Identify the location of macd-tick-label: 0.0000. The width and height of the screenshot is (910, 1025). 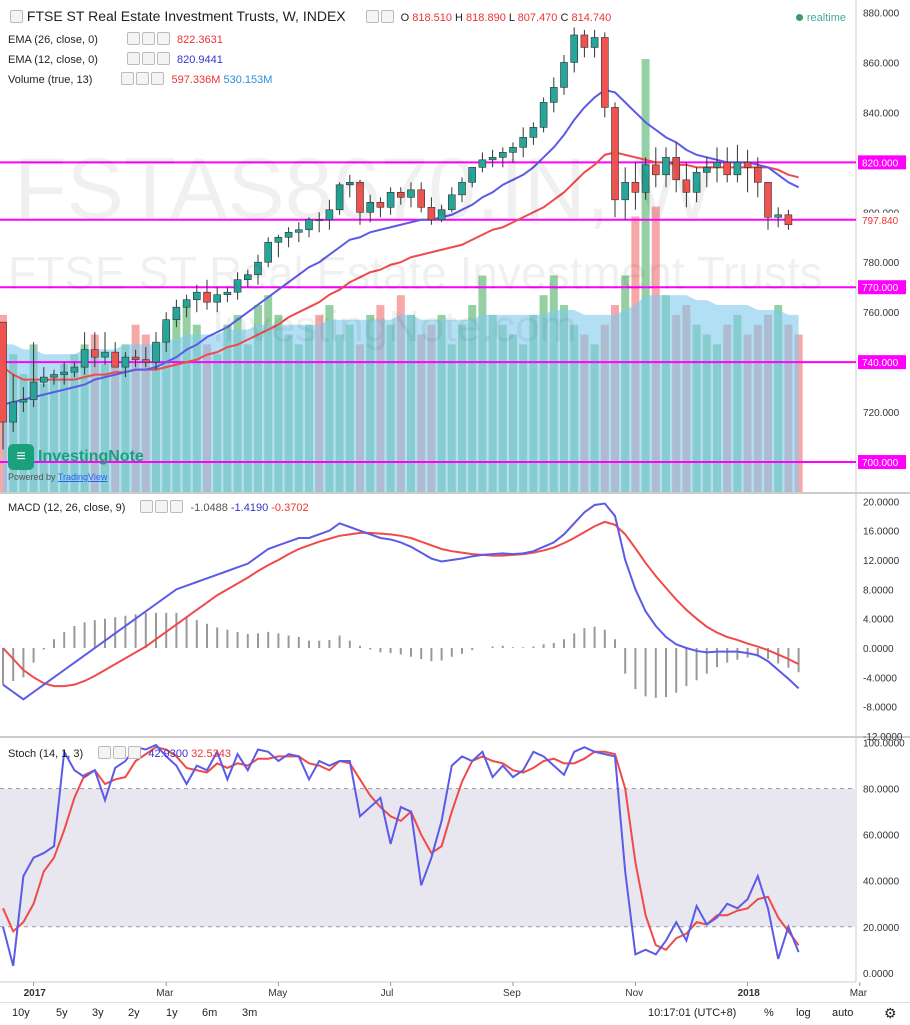
(878, 649).